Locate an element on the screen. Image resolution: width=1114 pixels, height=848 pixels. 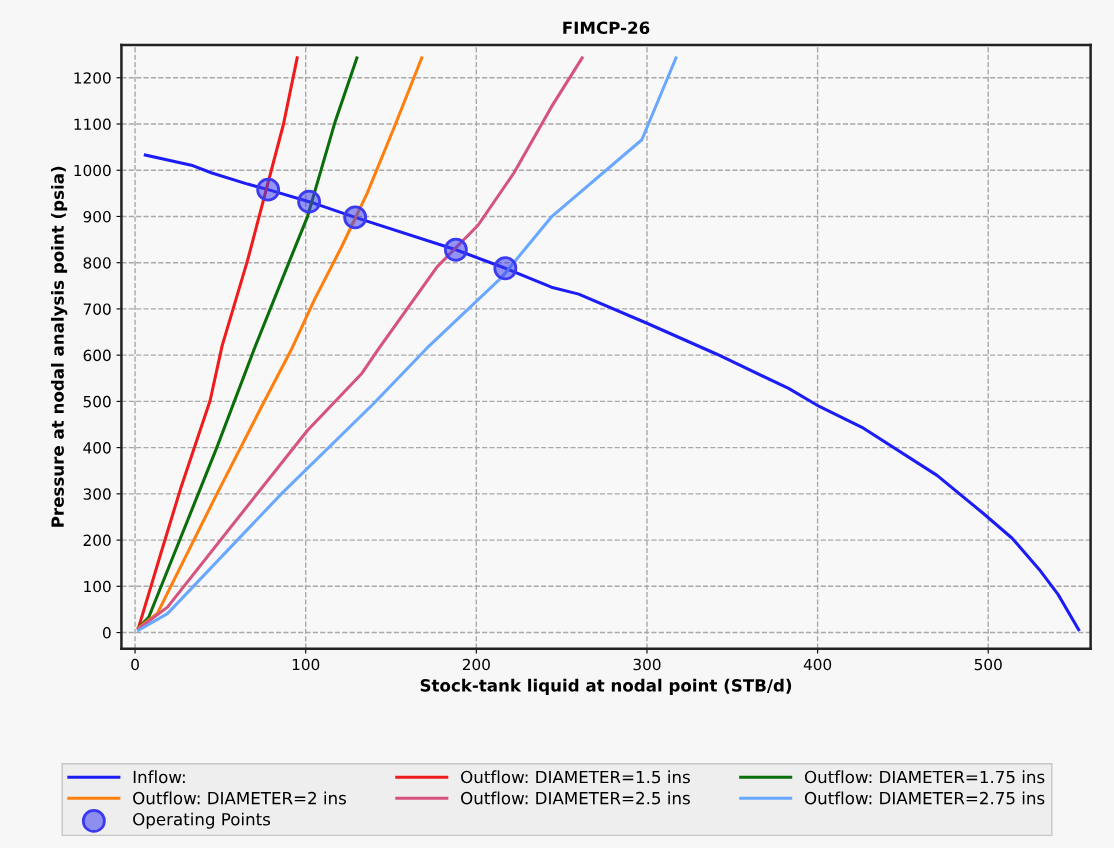
x-tick-label: 300 is located at coordinates (647, 664).